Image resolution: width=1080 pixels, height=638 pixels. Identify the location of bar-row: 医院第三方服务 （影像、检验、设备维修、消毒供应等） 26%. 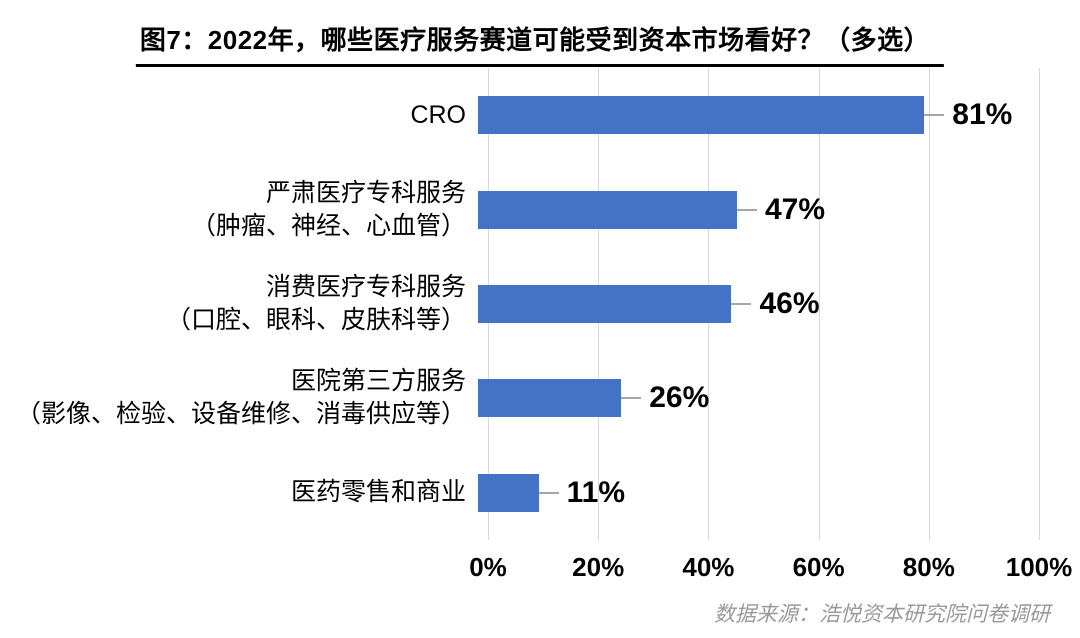
(540, 398).